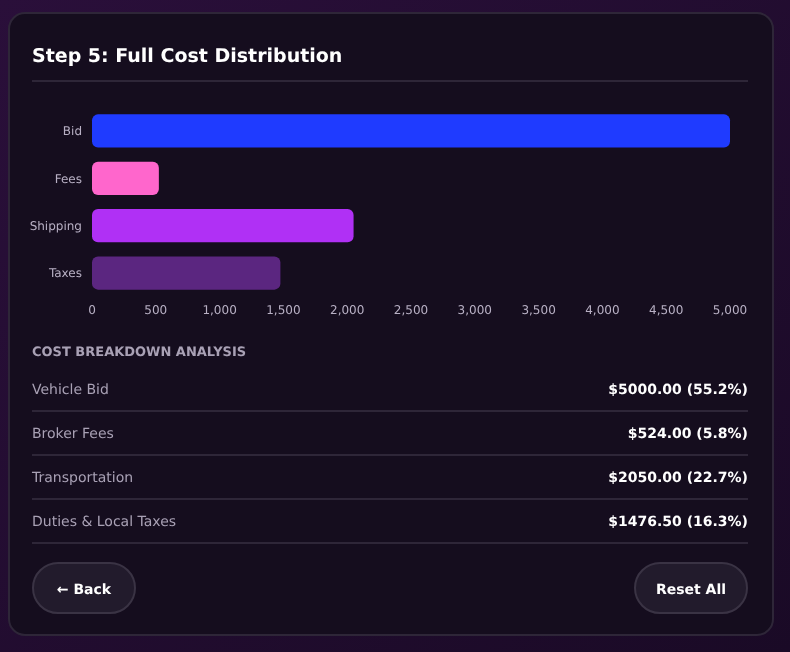  I want to click on chart-title: Step 5: Full Cost Distribution, so click(187, 57).